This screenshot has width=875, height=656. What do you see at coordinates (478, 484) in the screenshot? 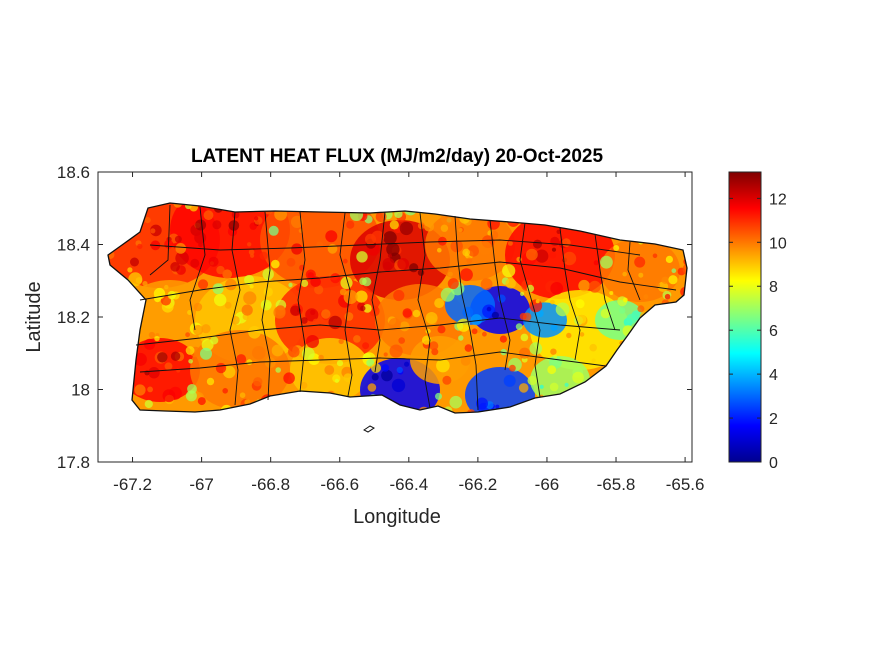
I see `x-tick-label: -66.2` at bounding box center [478, 484].